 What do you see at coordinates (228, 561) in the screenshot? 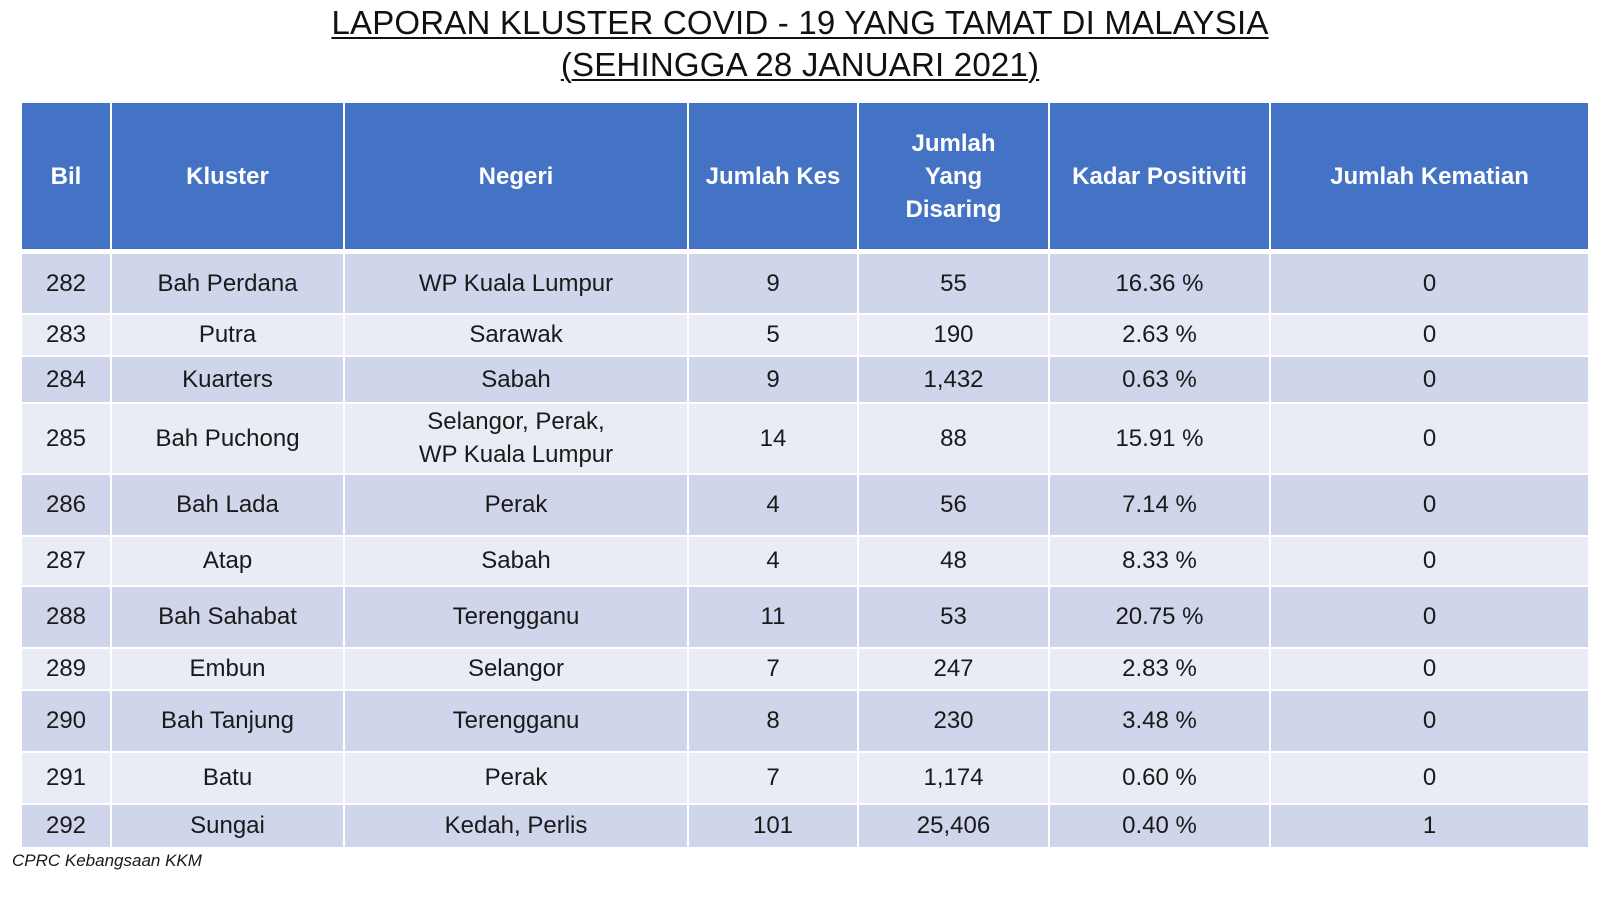
I see `cell-kluster: Atap` at bounding box center [228, 561].